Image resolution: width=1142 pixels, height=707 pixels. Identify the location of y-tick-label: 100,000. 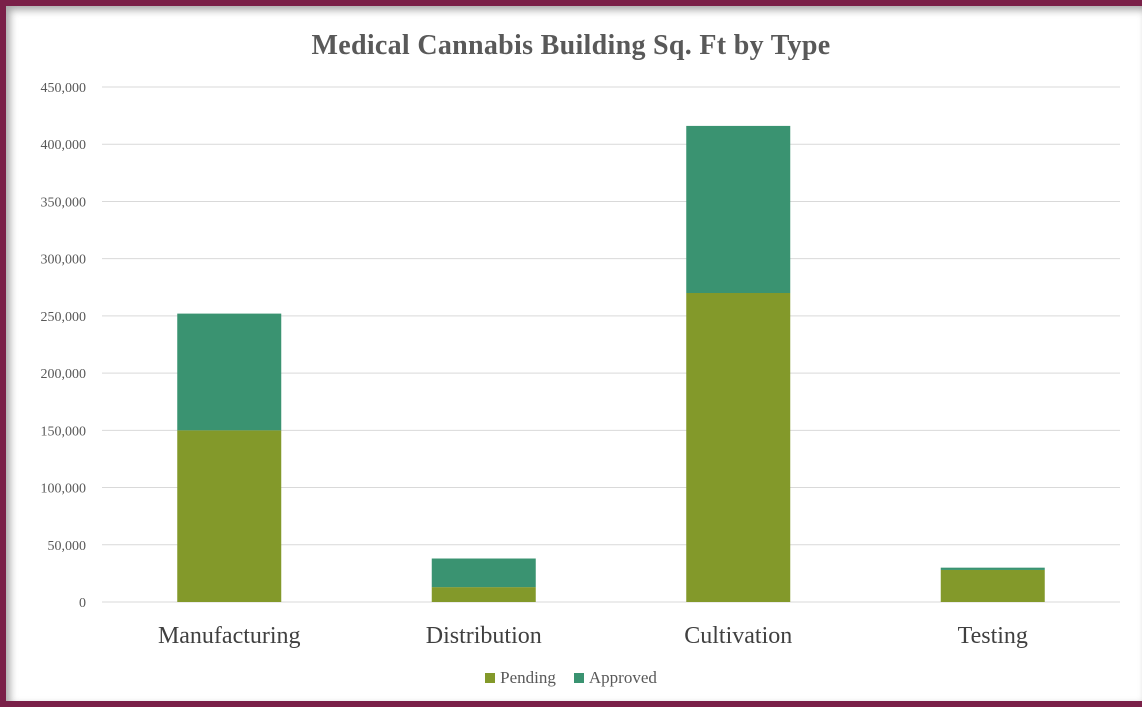
(64, 489).